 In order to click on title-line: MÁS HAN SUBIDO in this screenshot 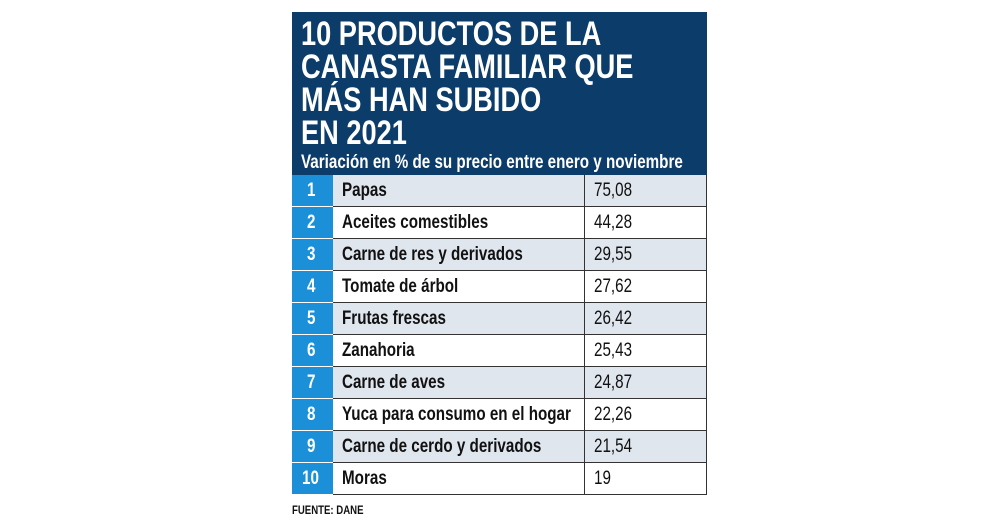, I will do `click(504, 100)`.